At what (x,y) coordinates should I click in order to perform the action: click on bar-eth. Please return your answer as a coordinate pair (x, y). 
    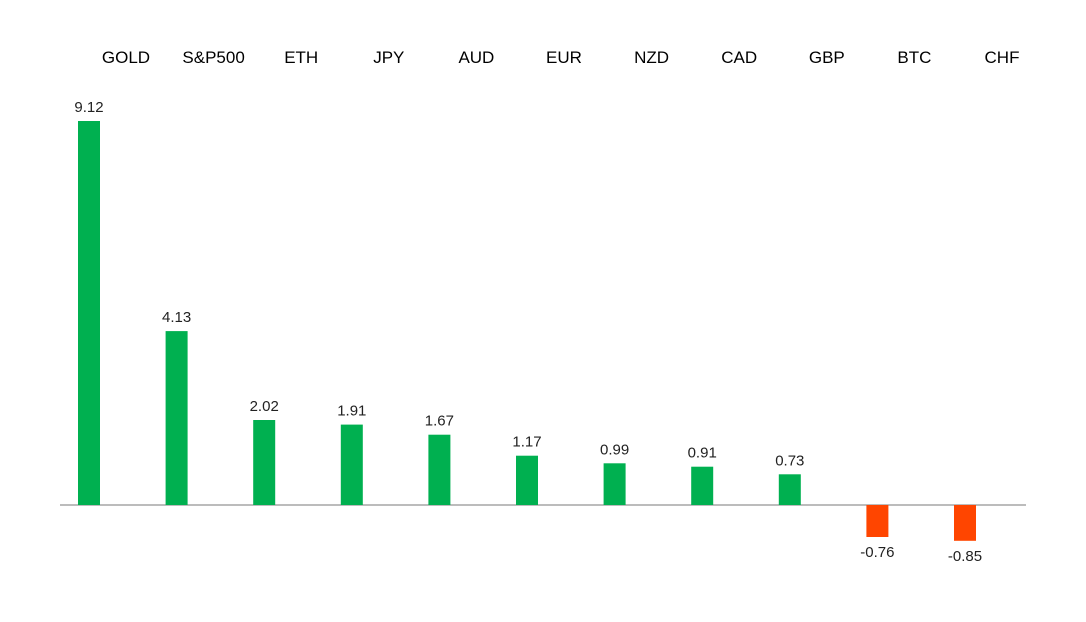
    Looking at the image, I should click on (264, 462).